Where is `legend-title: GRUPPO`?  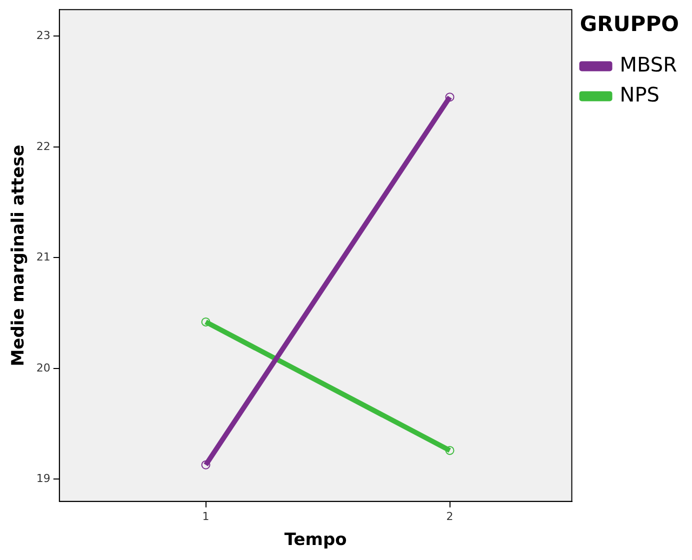 legend-title: GRUPPO is located at coordinates (629, 24).